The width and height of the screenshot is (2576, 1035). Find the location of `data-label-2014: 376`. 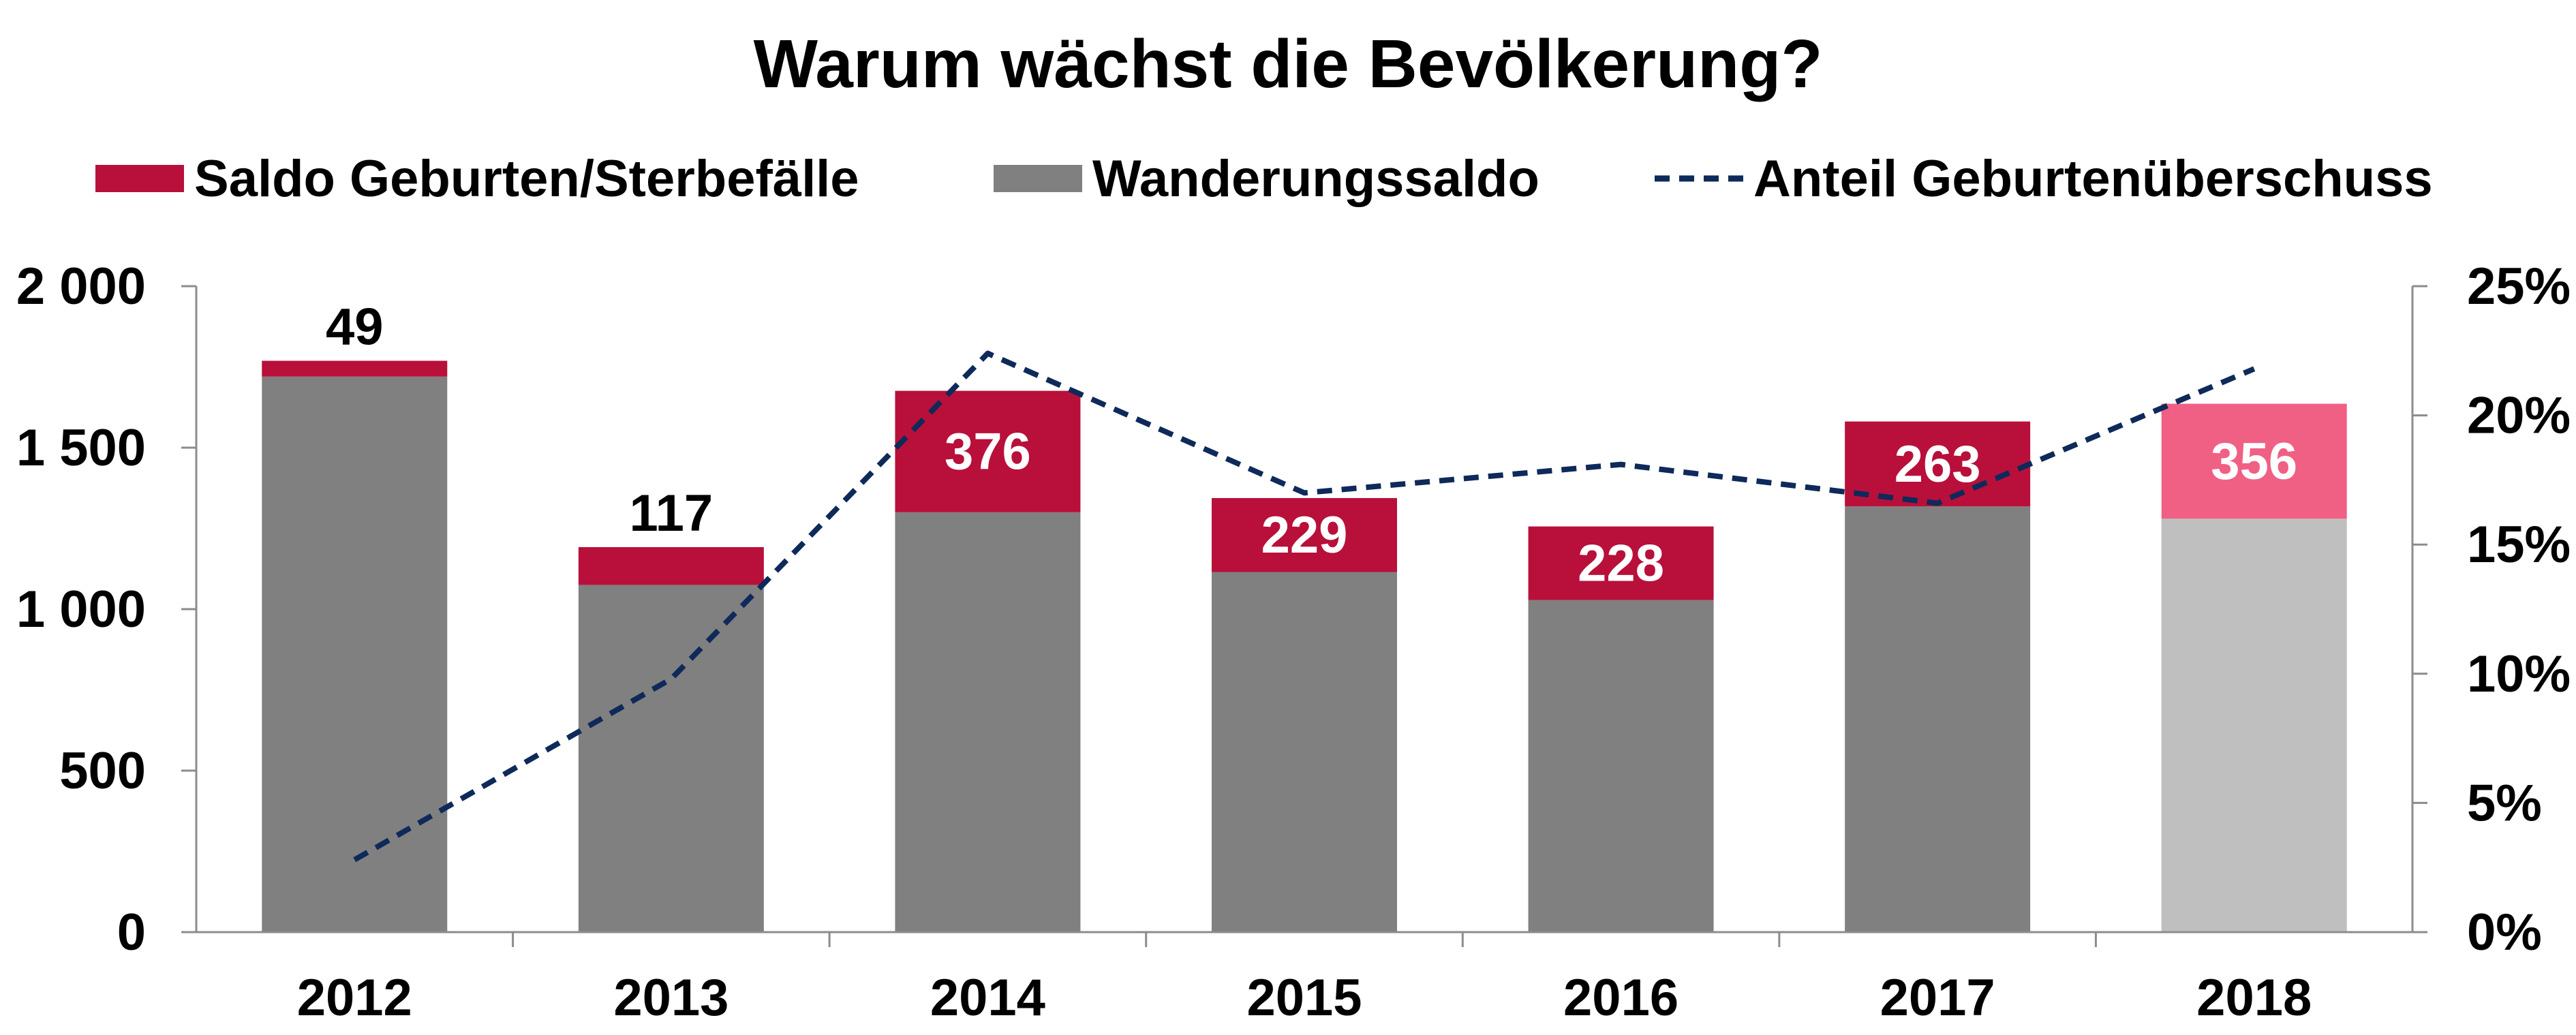

data-label-2014: 376 is located at coordinates (988, 452).